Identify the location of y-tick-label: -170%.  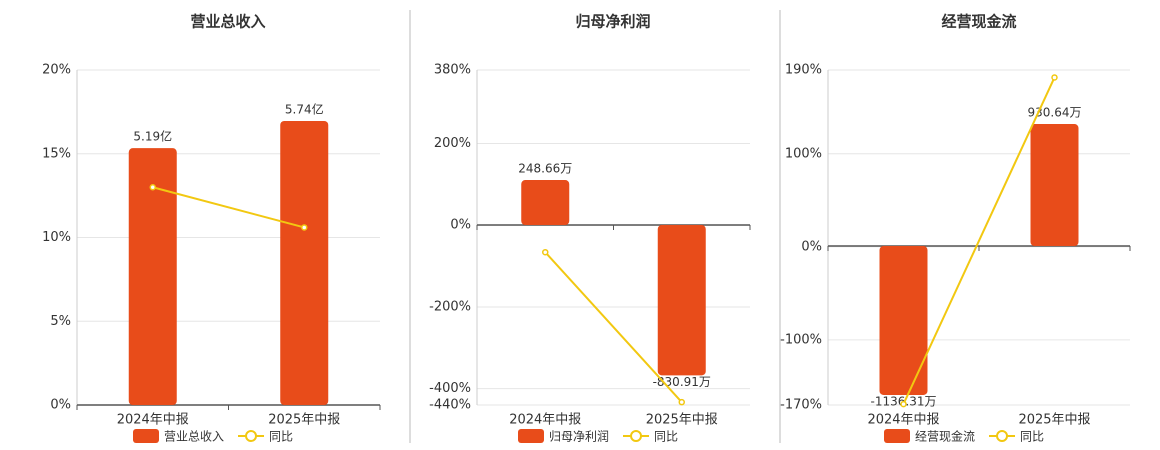
(801, 405).